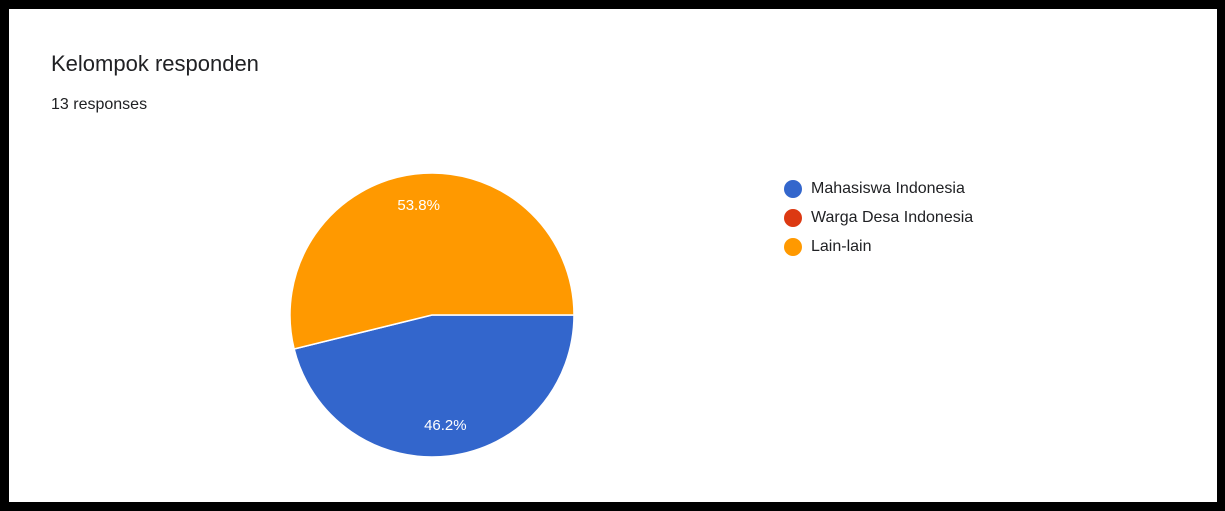 The image size is (1225, 511). Describe the element at coordinates (445, 425) in the screenshot. I see `slice-percent-label: 46.2%` at that location.